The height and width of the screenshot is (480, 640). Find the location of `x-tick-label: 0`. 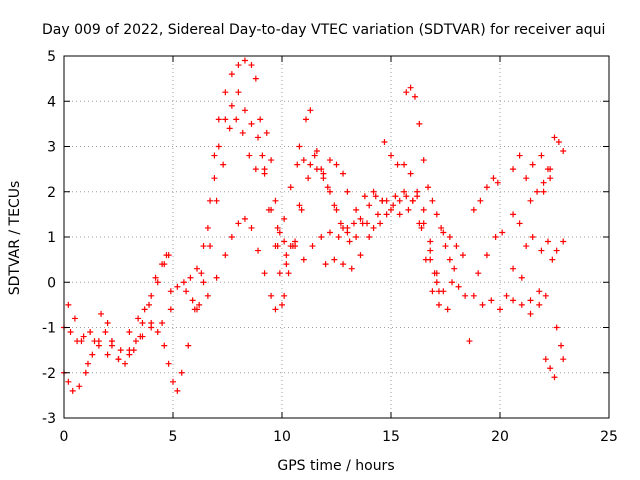

x-tick-label: 0 is located at coordinates (64, 437).